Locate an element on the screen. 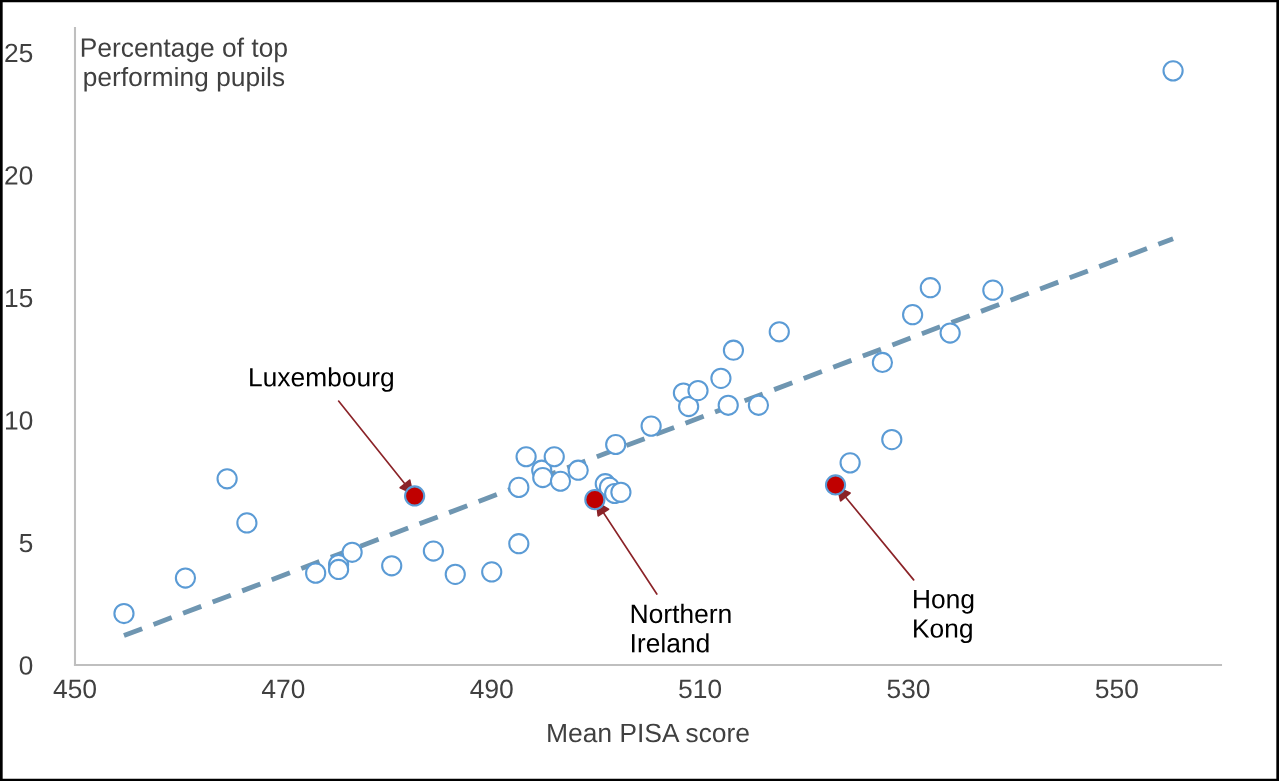 The width and height of the screenshot is (1279, 781). x-axis-title: Mean PISA score is located at coordinates (648, 733).